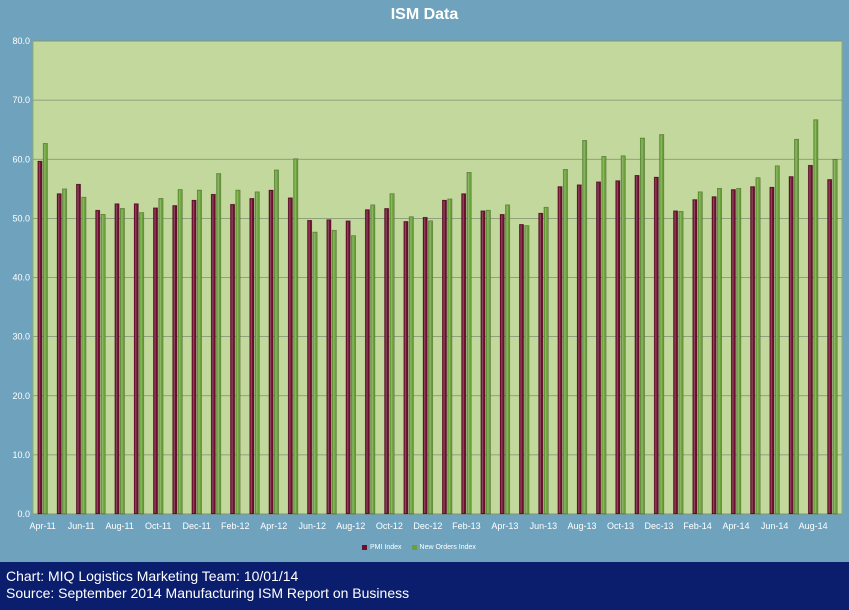 The width and height of the screenshot is (849, 610). Describe the element at coordinates (350, 526) in the screenshot. I see `x-tick-label: Aug-12` at that location.